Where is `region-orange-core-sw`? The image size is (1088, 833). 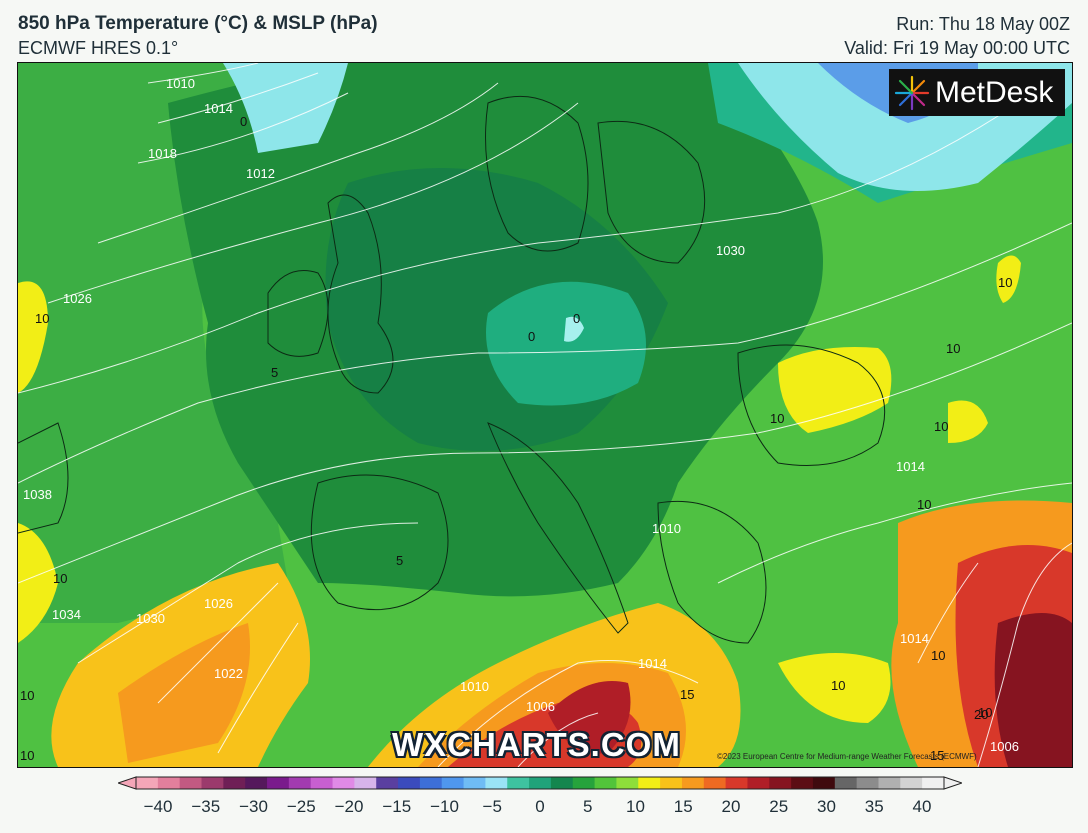 region-orange-core-sw is located at coordinates (184, 693).